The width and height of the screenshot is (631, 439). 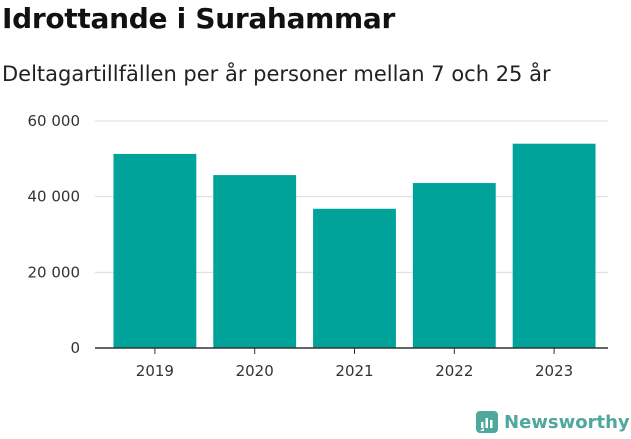 I want to click on brand-name: Newsworthy, so click(x=567, y=422).